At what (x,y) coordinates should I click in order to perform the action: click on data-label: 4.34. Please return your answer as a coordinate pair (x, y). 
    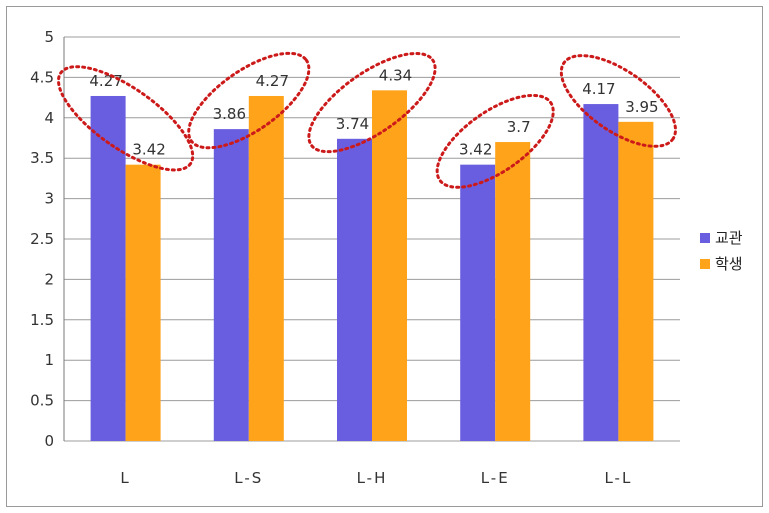
    Looking at the image, I should click on (395, 75).